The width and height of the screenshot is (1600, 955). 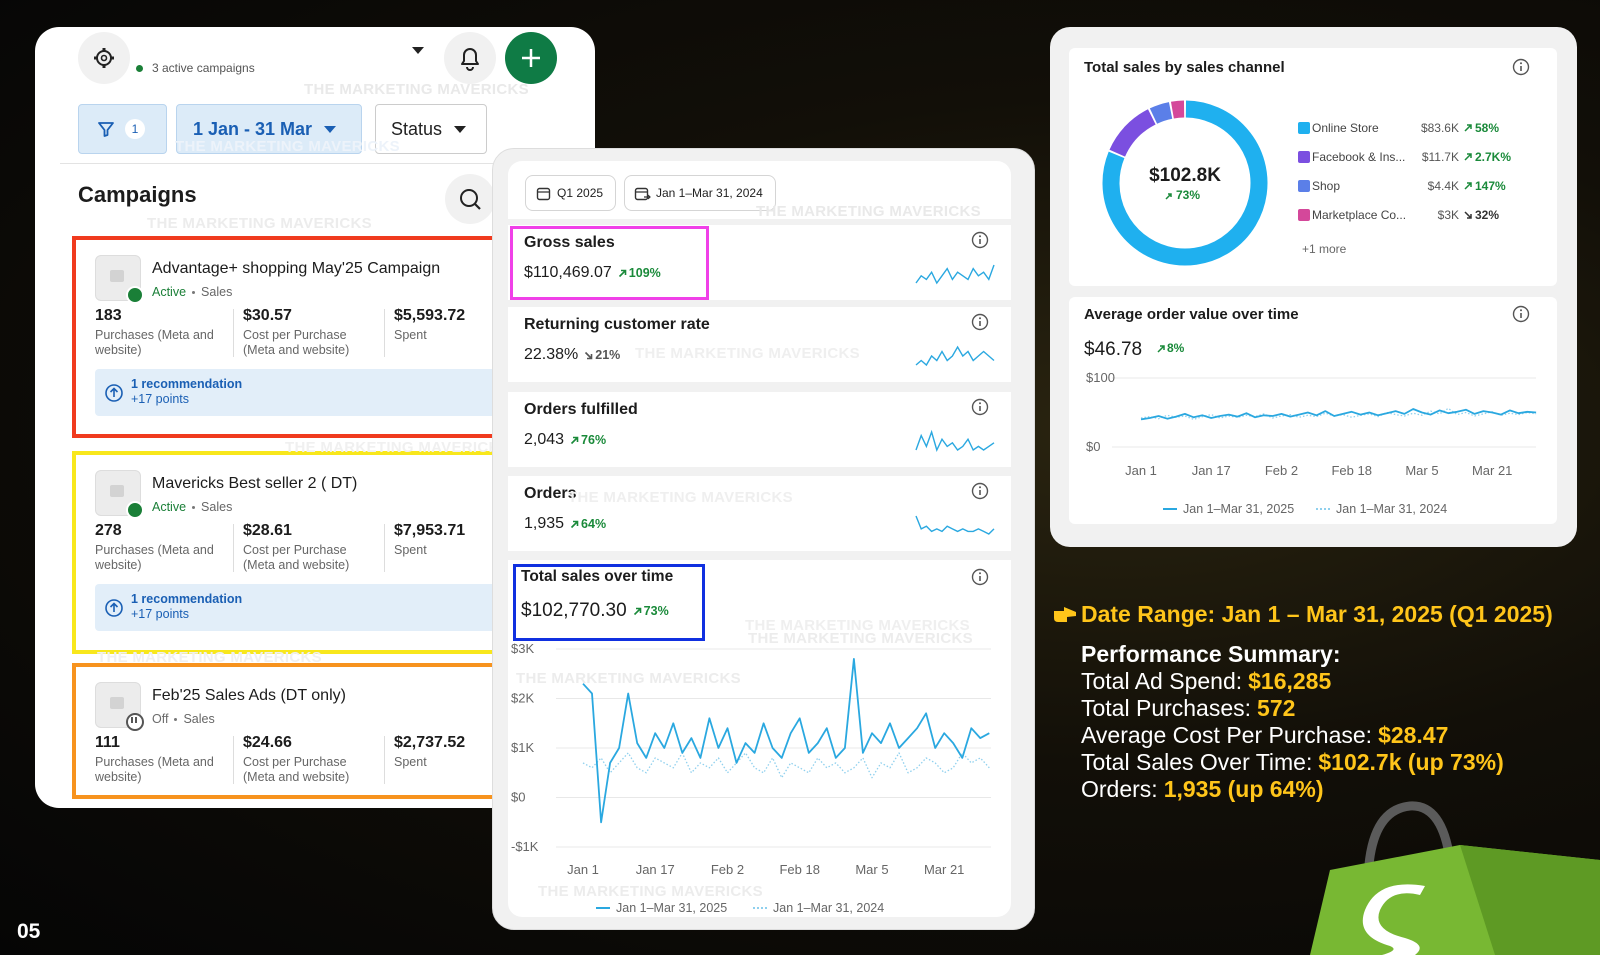 I want to click on highlight-box, so click(x=609, y=263).